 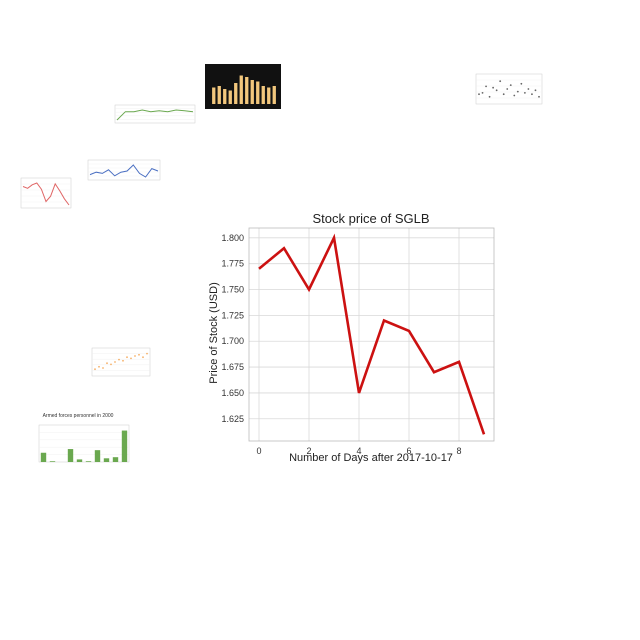 I want to click on orange-scatter-chart-svg, so click(x=121, y=362).